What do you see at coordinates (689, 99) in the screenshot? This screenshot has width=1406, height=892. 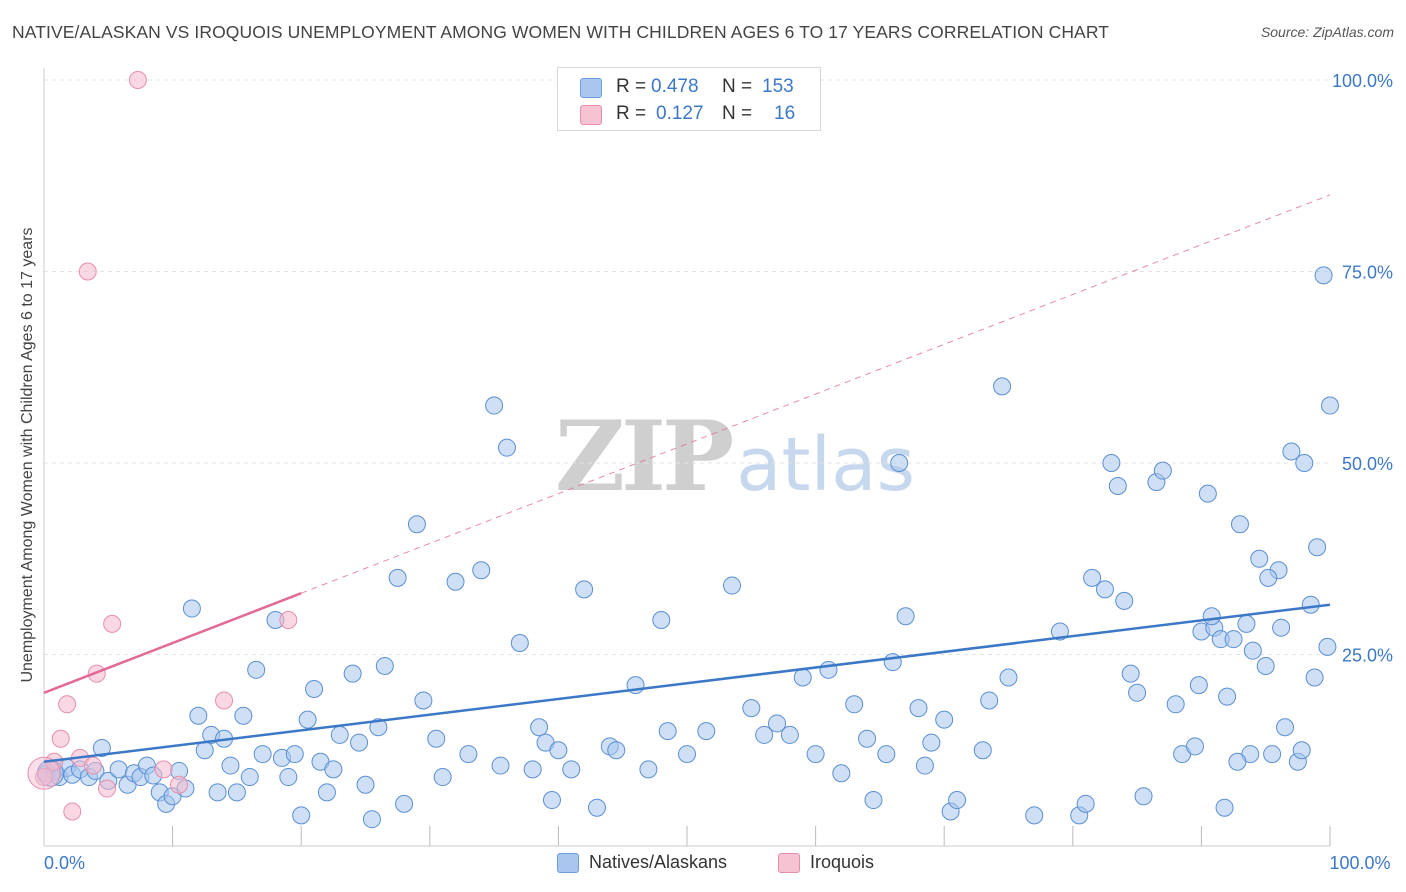 I see `stats-legend: R = 0.478 N = 153 R = 0.127 N = 16` at bounding box center [689, 99].